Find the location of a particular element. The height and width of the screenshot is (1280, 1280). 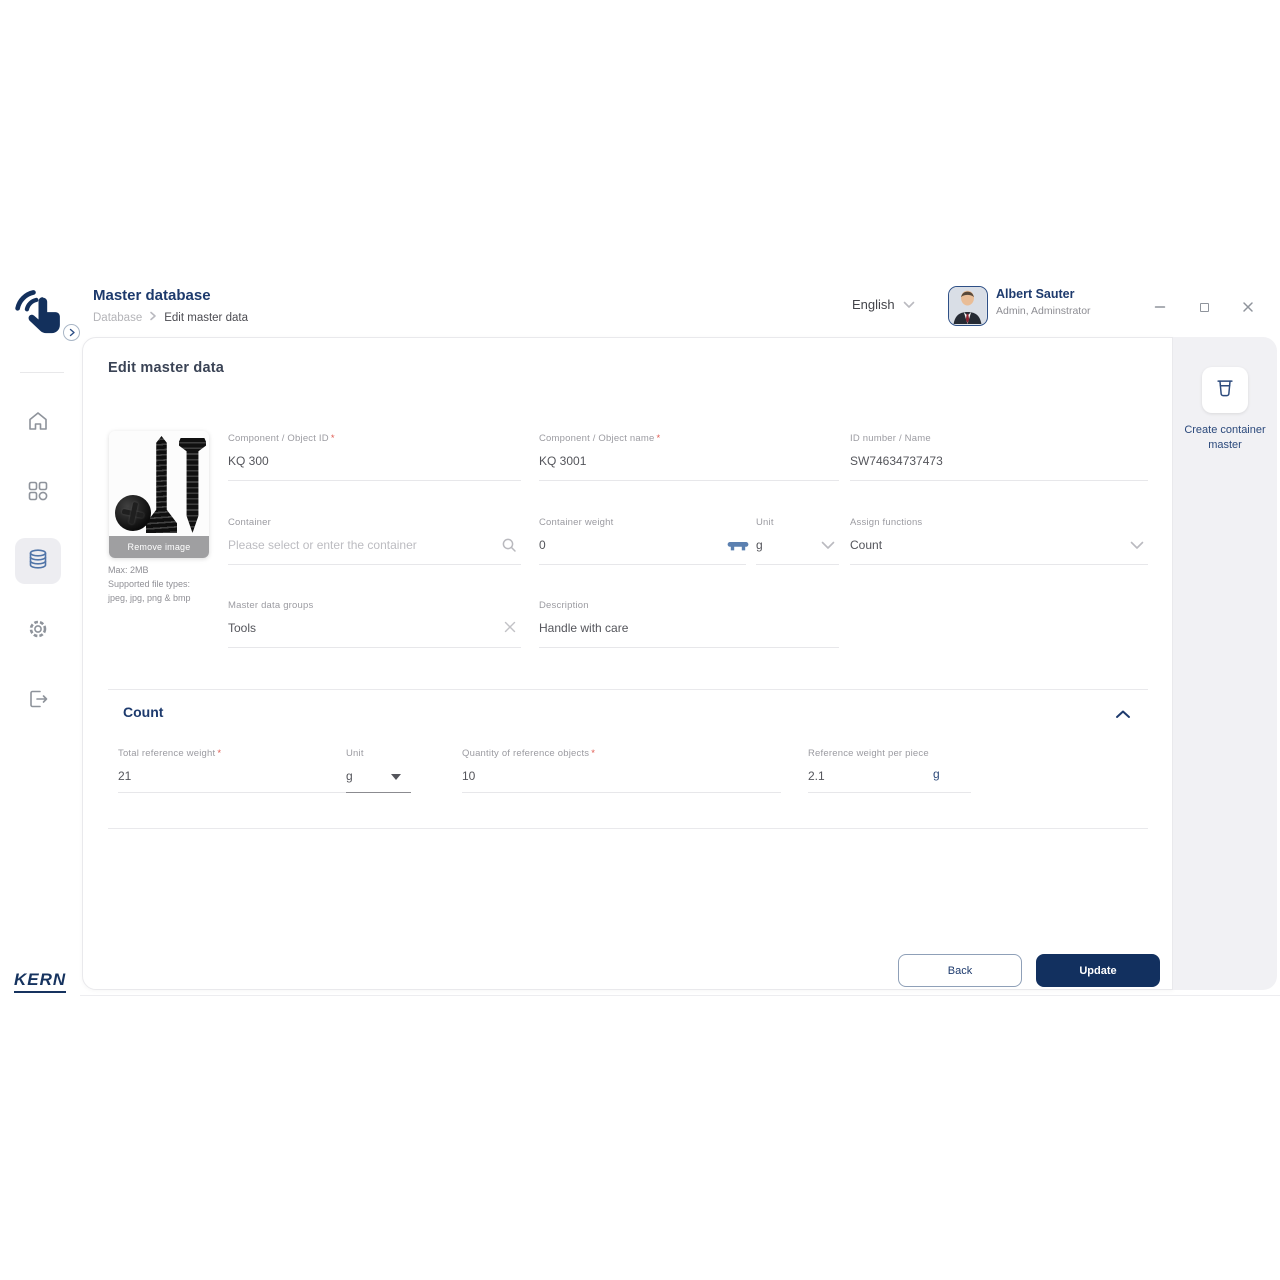

reference-weight-unit: g is located at coordinates (936, 774).